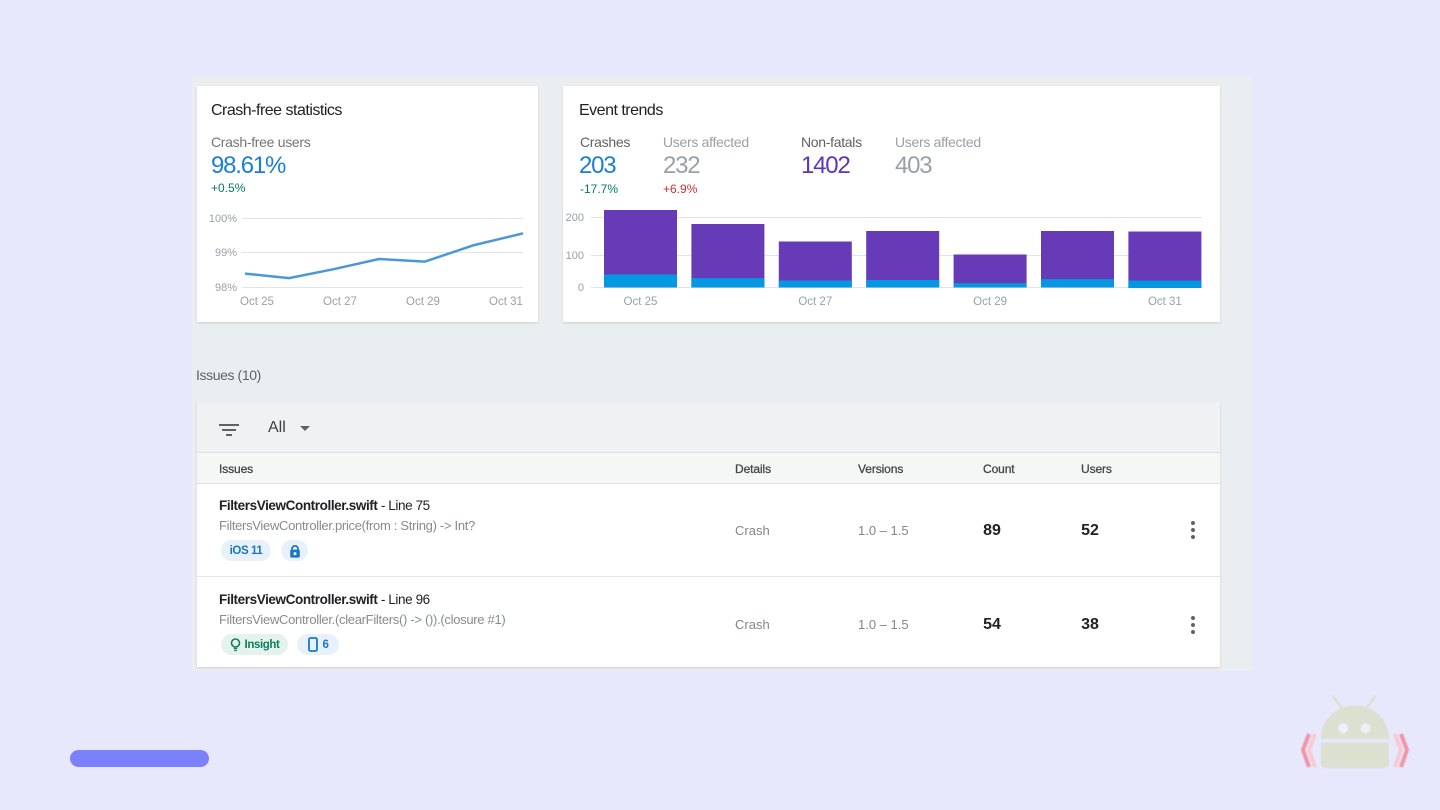 This screenshot has height=810, width=1440. I want to click on svg-text: 100, so click(575, 256).